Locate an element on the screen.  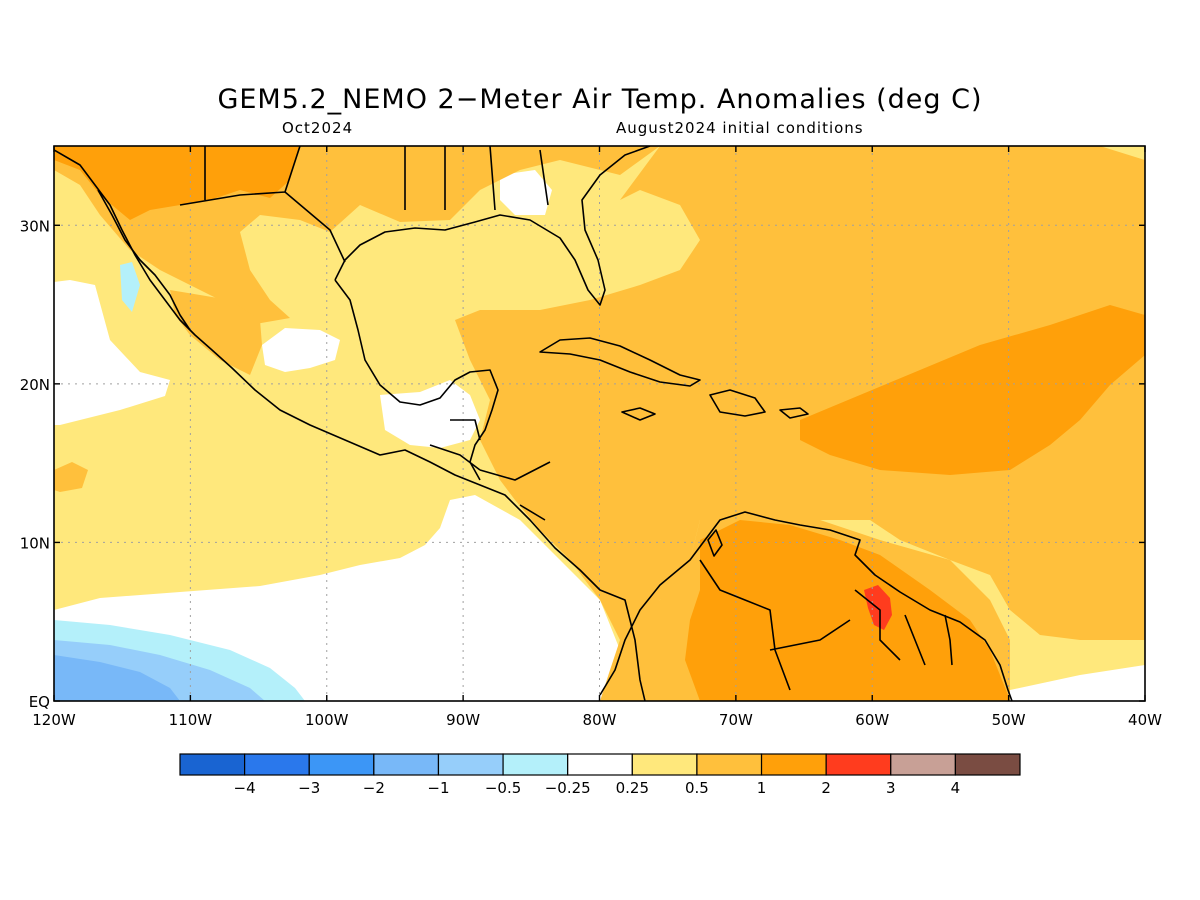
field-near-zero-mexico is located at coordinates (301, 350).